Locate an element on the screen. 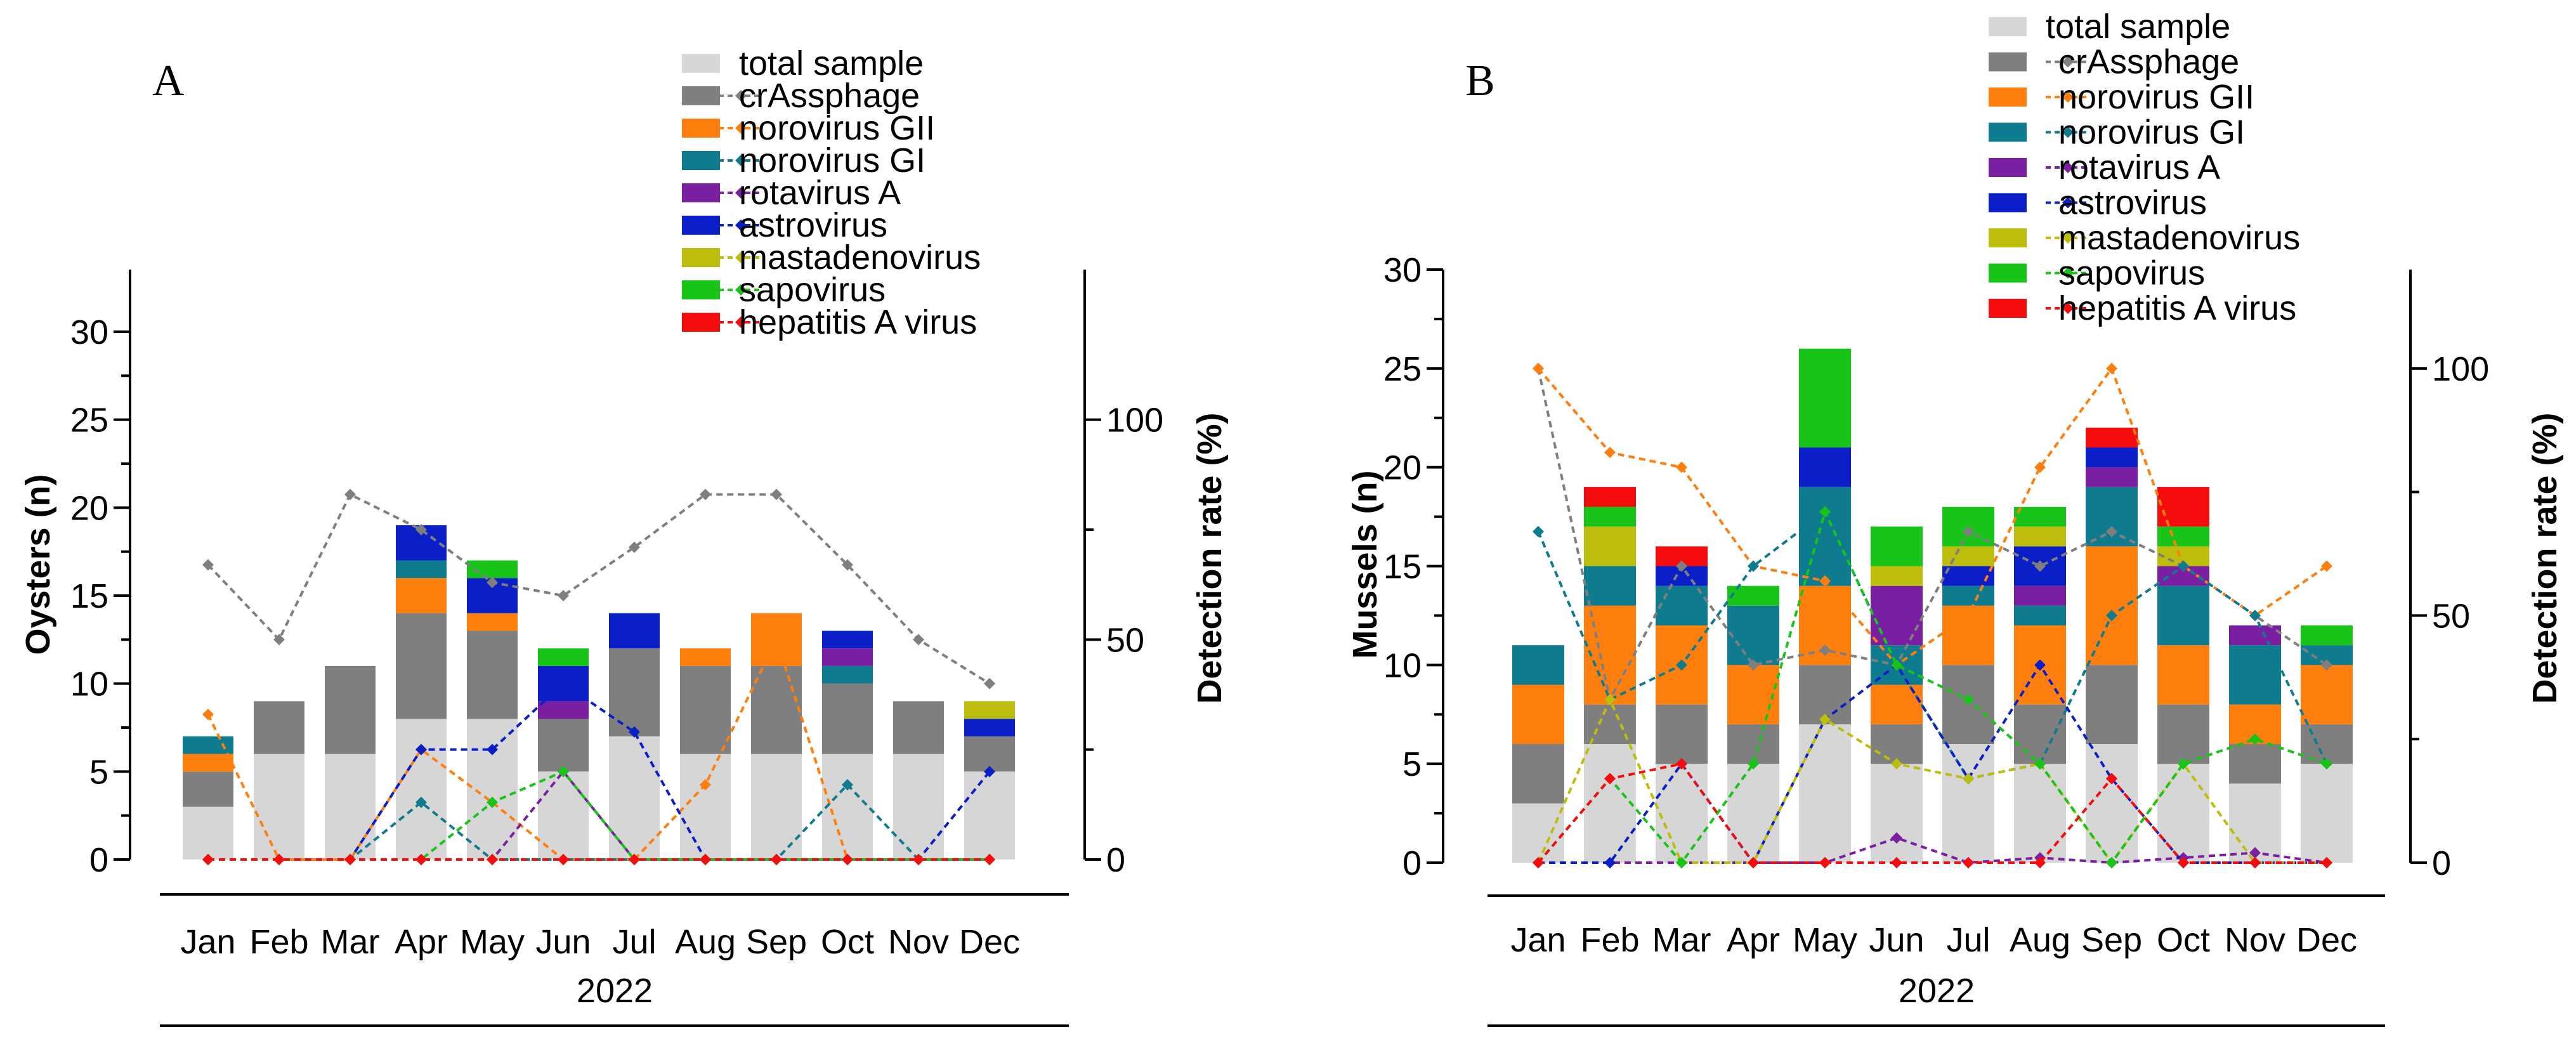 The image size is (2576, 1046). panel-a-legend-swatch-crassphage is located at coordinates (701, 95).